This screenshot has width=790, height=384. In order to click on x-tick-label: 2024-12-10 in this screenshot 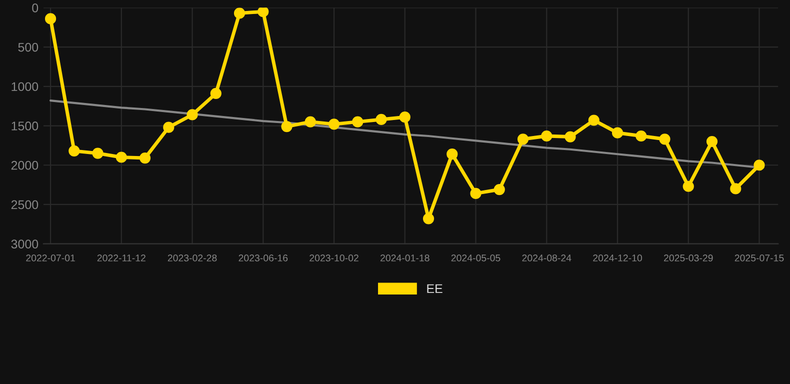, I will do `click(617, 258)`.